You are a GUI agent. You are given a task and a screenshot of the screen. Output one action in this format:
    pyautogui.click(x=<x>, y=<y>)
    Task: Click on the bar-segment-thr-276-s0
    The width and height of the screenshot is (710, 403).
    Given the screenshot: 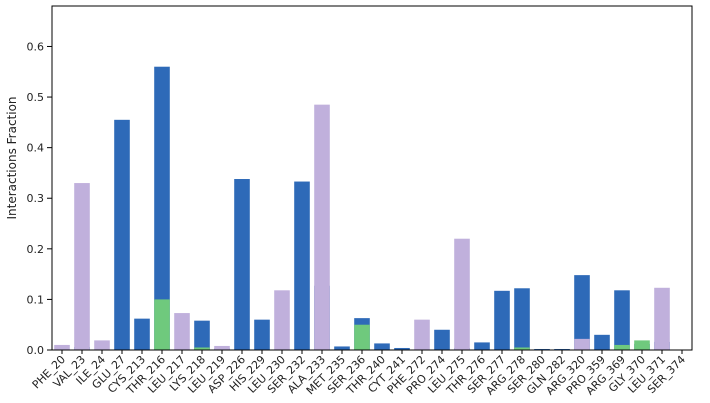 What is the action you would take?
    pyautogui.click(x=482, y=346)
    